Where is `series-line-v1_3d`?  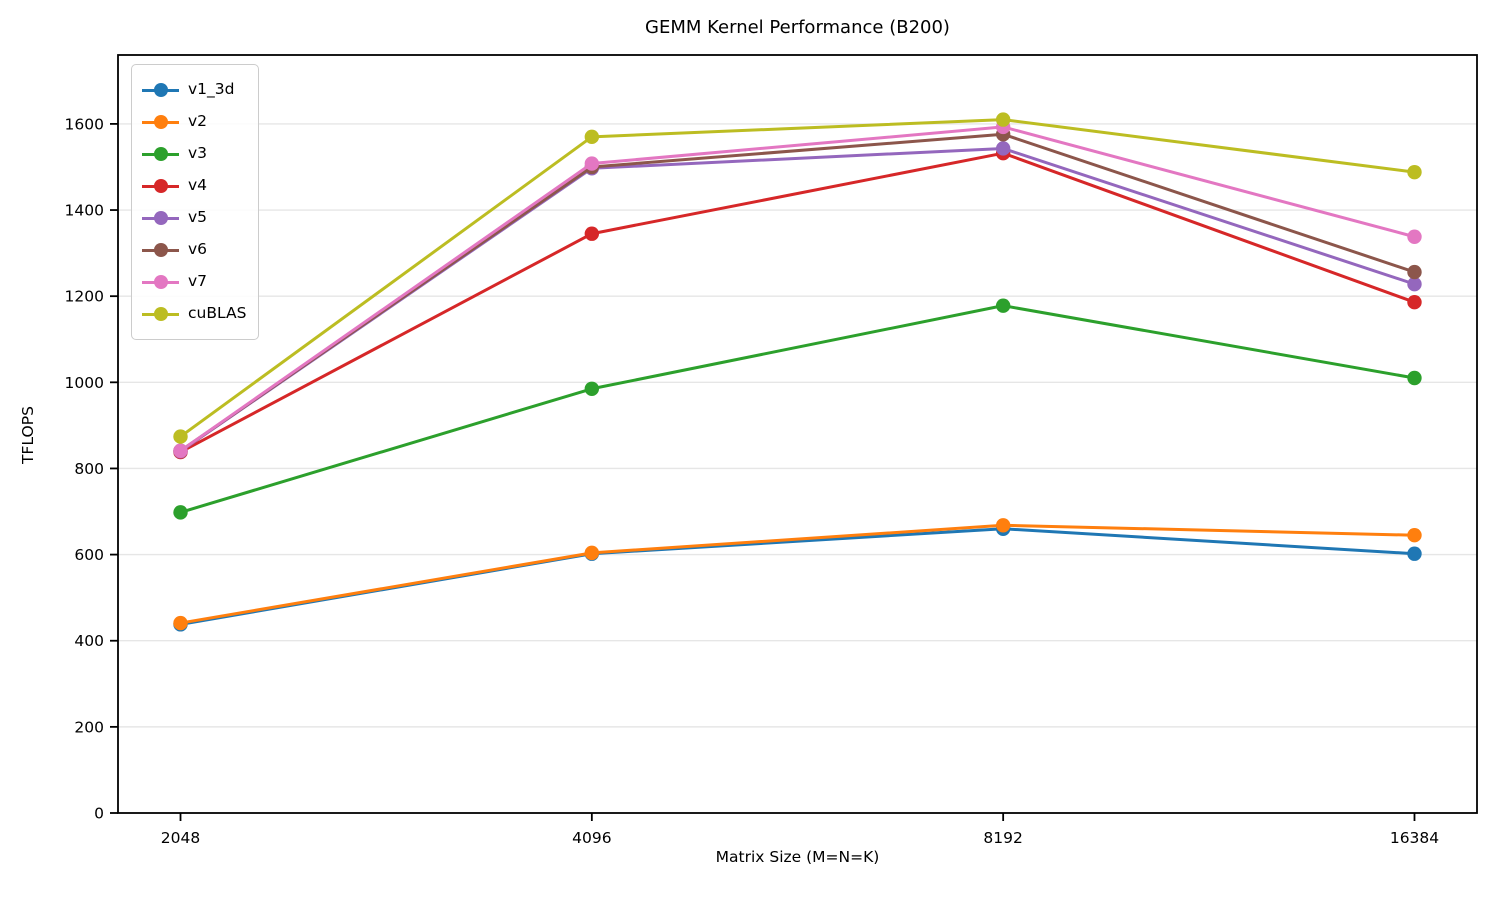
series-line-v1_3d is located at coordinates (797, 576).